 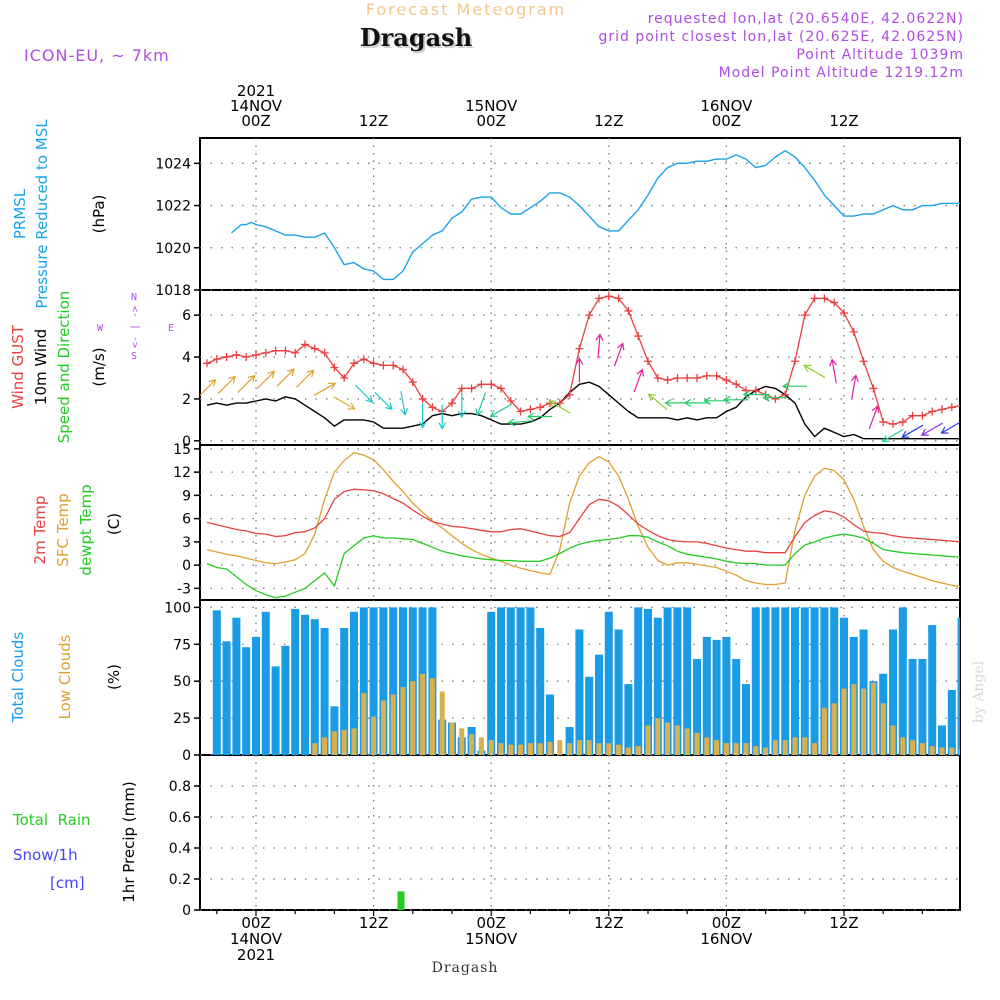 I want to click on pressure-panel, so click(x=580, y=214).